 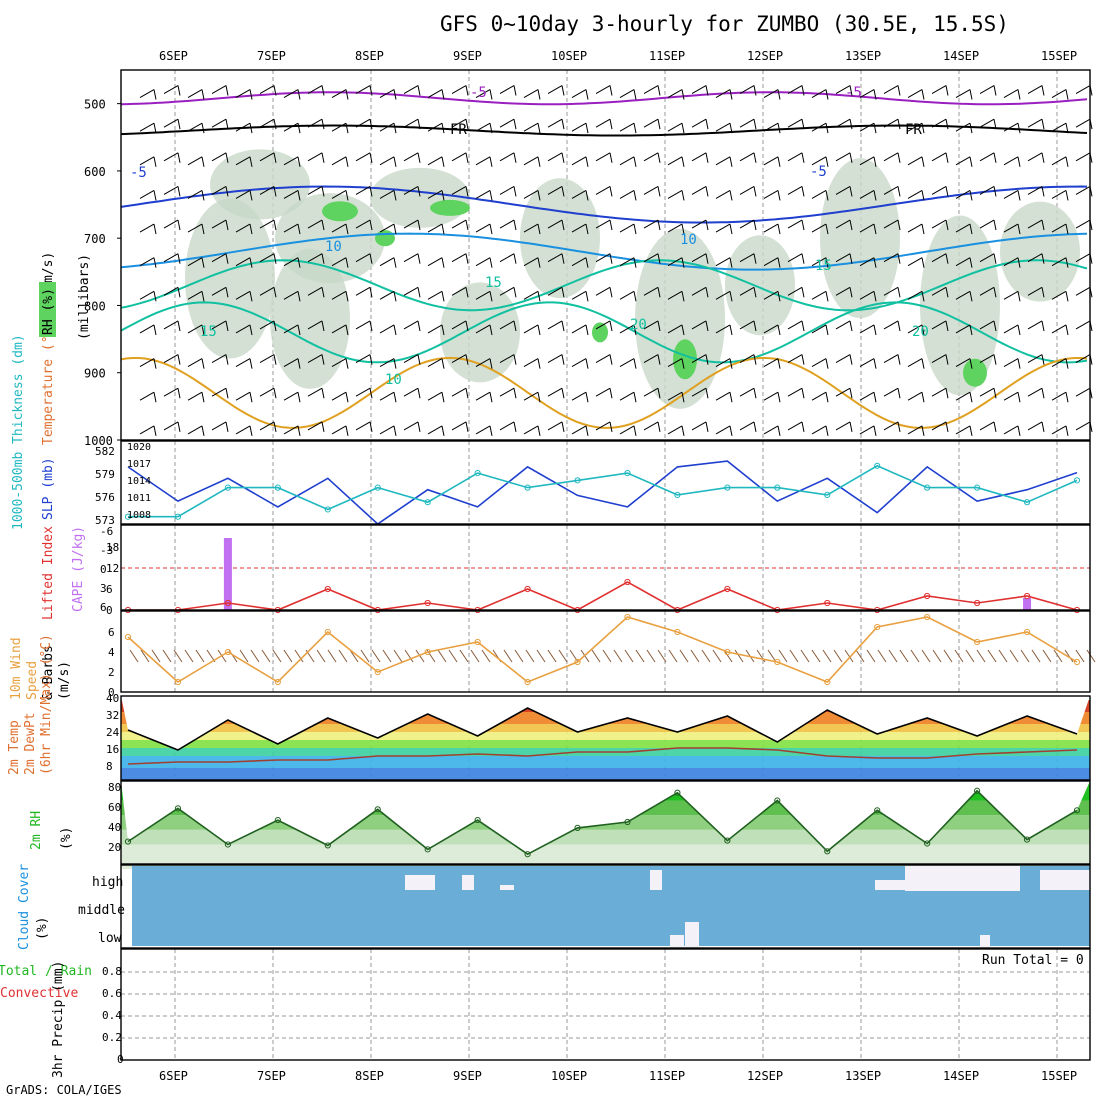 I want to click on millibar-ylabel-group: (millibars), so click(x=84, y=297).